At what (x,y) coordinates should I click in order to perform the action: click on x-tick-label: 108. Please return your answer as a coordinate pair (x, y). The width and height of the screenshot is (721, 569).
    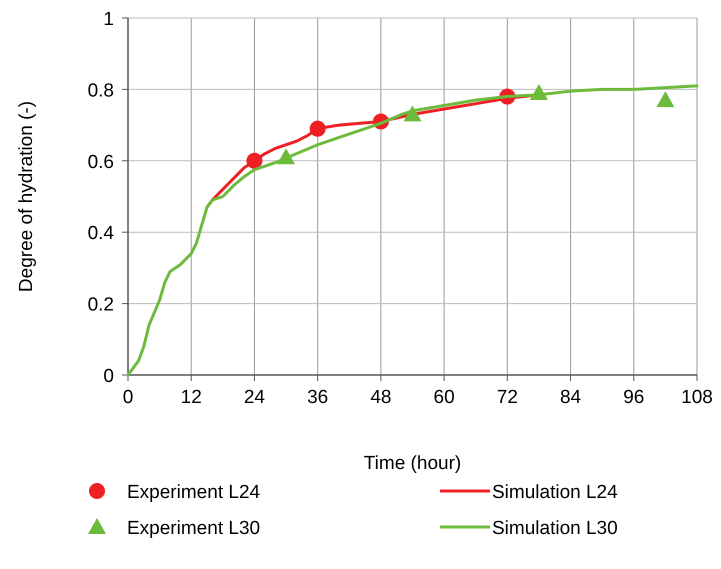
    Looking at the image, I should click on (697, 397).